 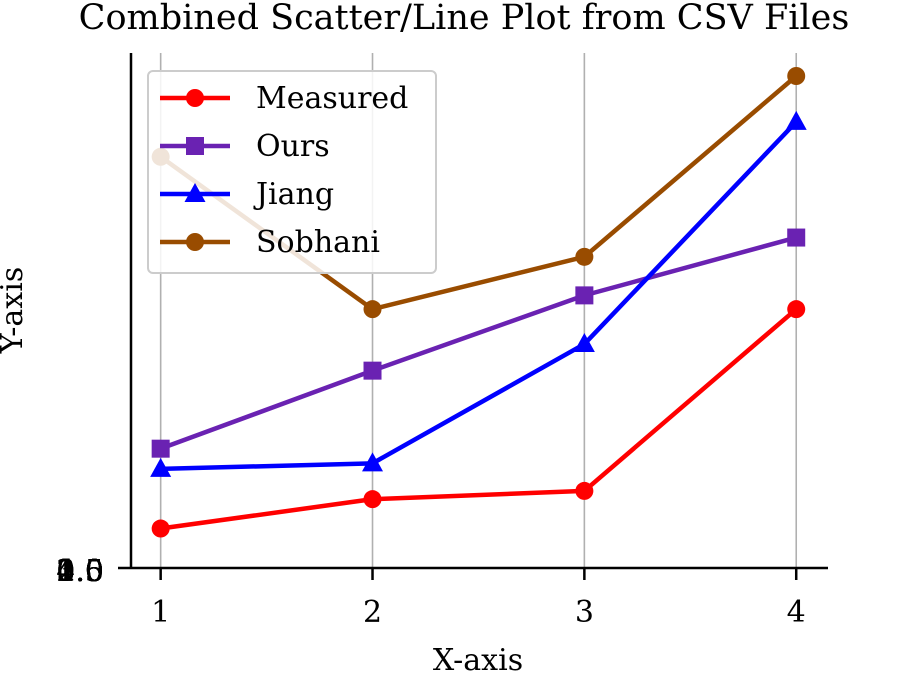 What do you see at coordinates (372, 612) in the screenshot?
I see `x-tick-label: 2` at bounding box center [372, 612].